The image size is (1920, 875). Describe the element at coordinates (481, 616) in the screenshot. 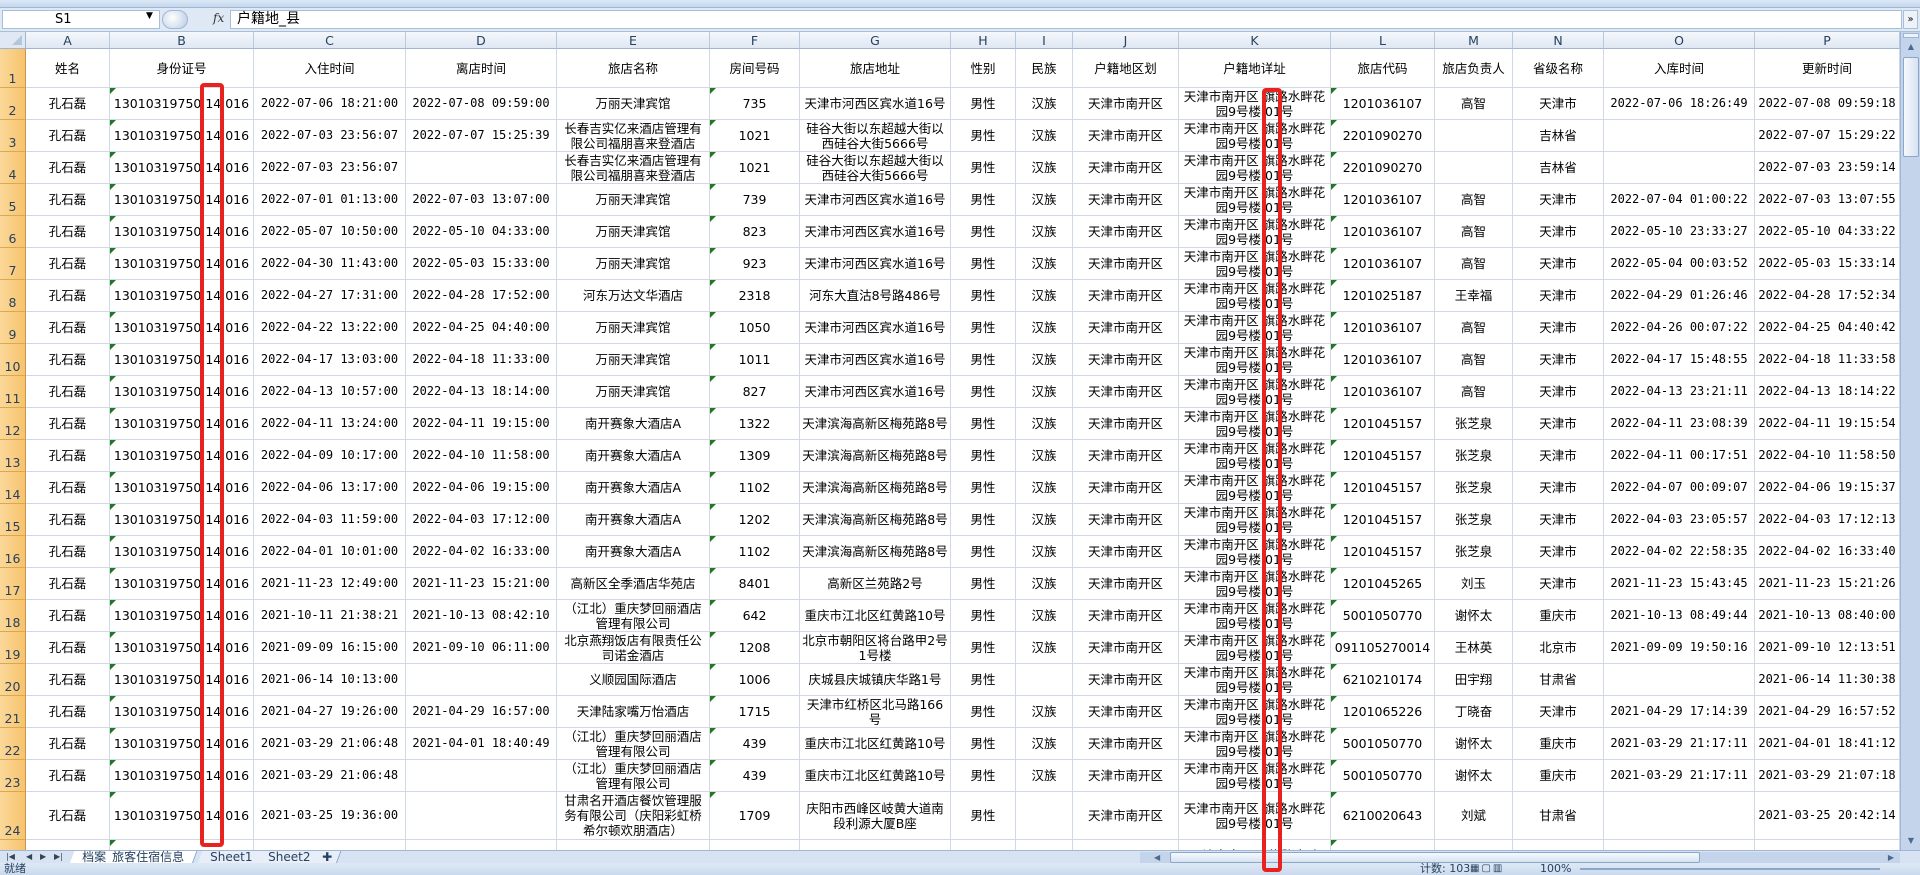

I see `cell-checkout-time: 2021-10-13 08:42:10` at that location.